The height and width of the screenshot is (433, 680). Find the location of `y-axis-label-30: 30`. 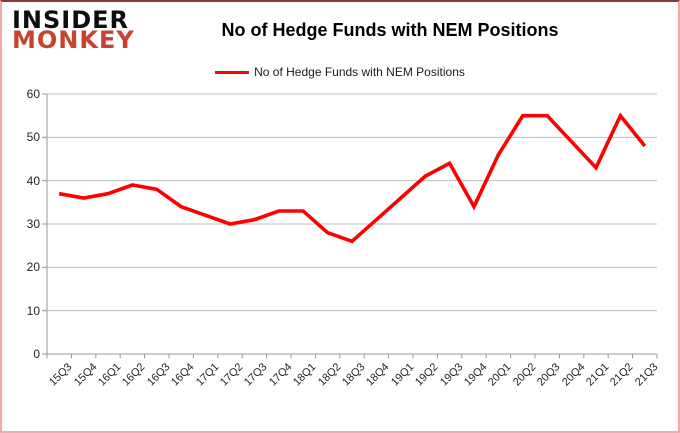

y-axis-label-30: 30 is located at coordinates (33, 224).